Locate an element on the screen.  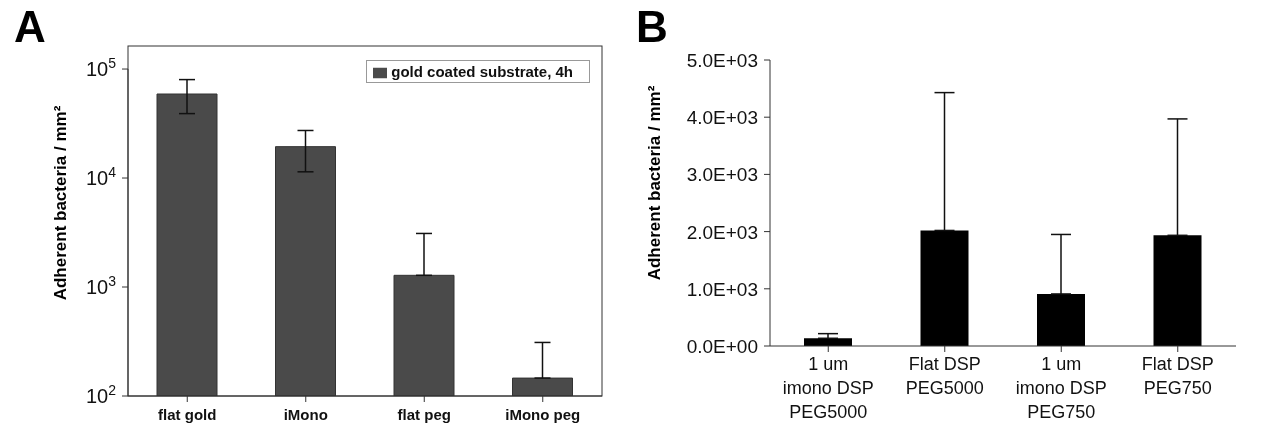
x-tick-label: Flat DSP PEG5000 is located at coordinates (944, 376).